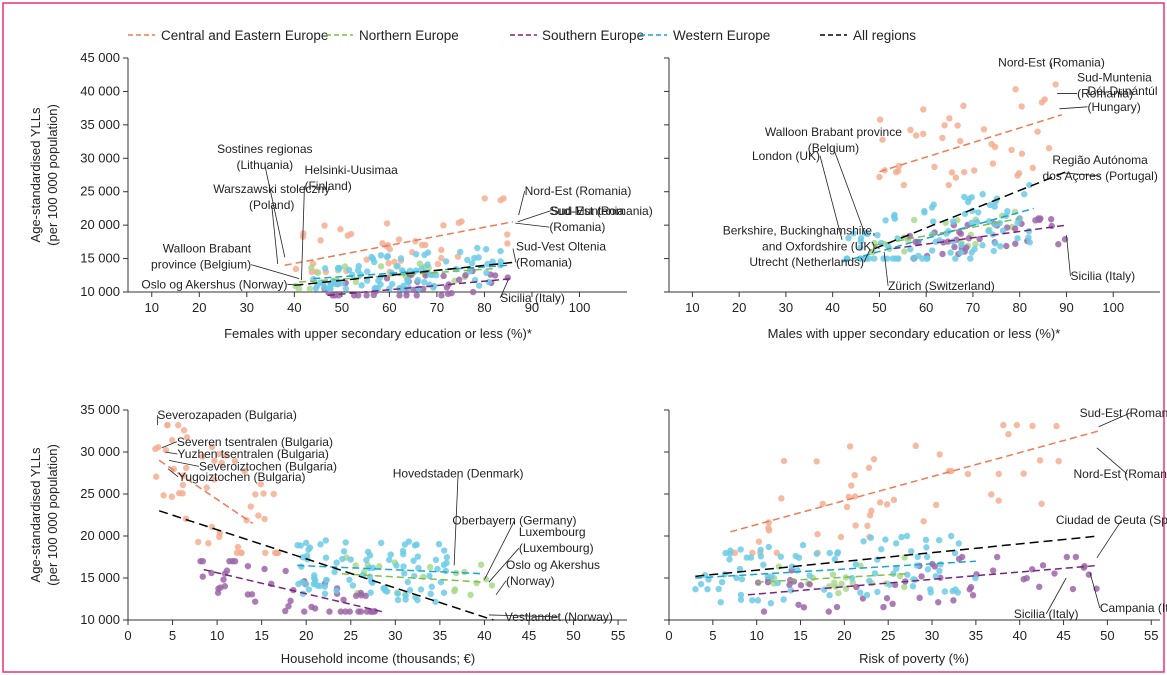  Describe the element at coordinates (1019, 635) in the screenshot. I see `x-tick-label: 40` at that location.